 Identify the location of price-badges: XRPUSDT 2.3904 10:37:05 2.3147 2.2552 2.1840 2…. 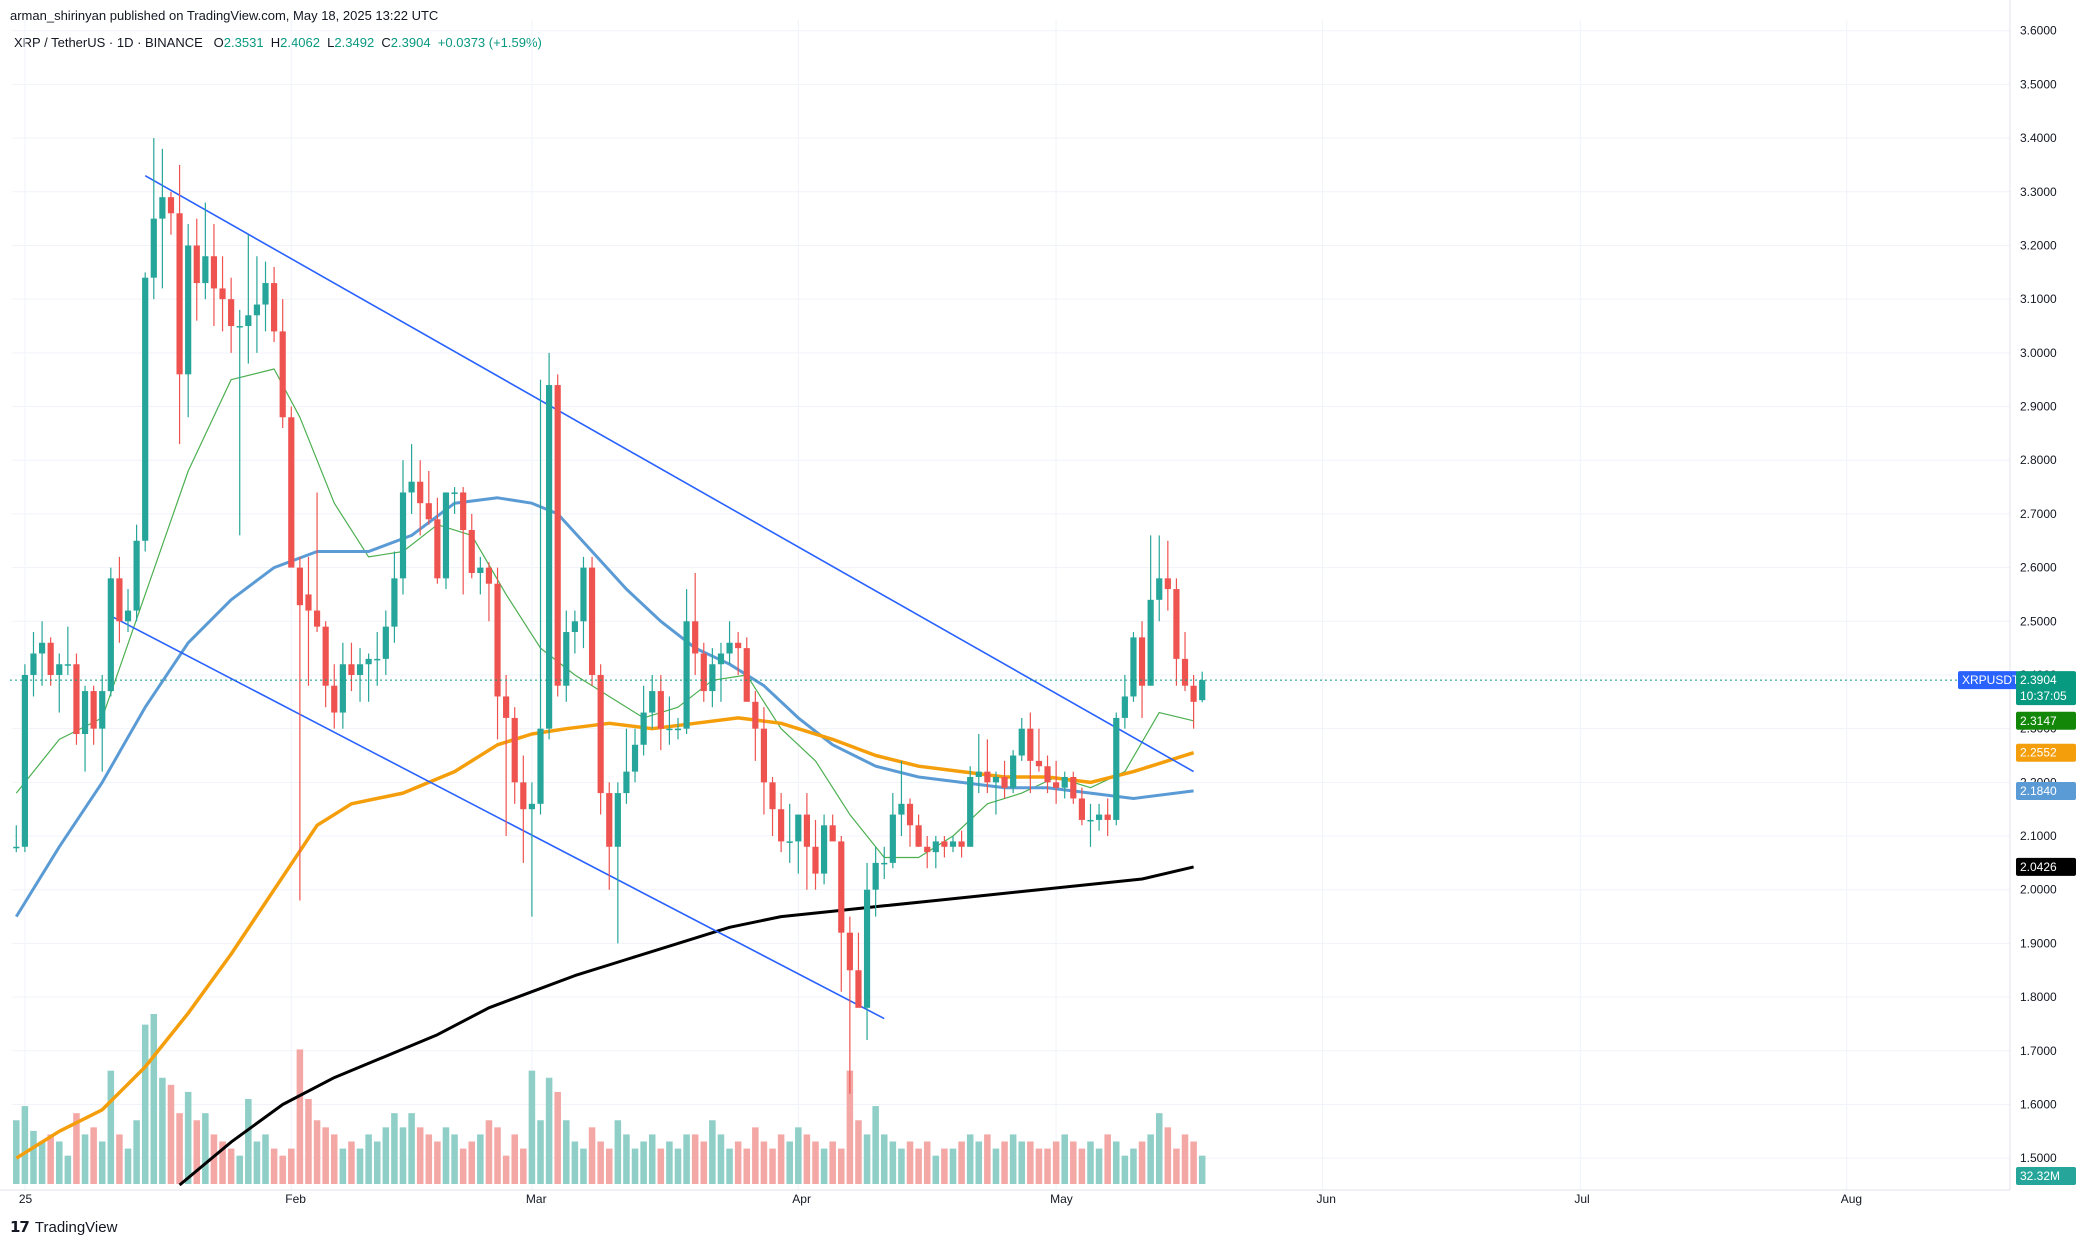
(2017, 928).